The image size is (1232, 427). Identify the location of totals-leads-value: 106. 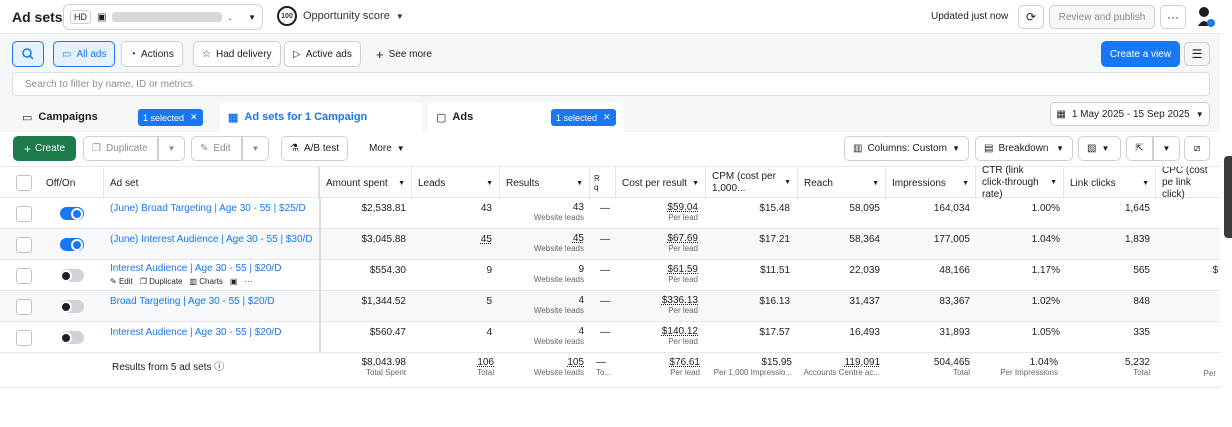
(485, 362).